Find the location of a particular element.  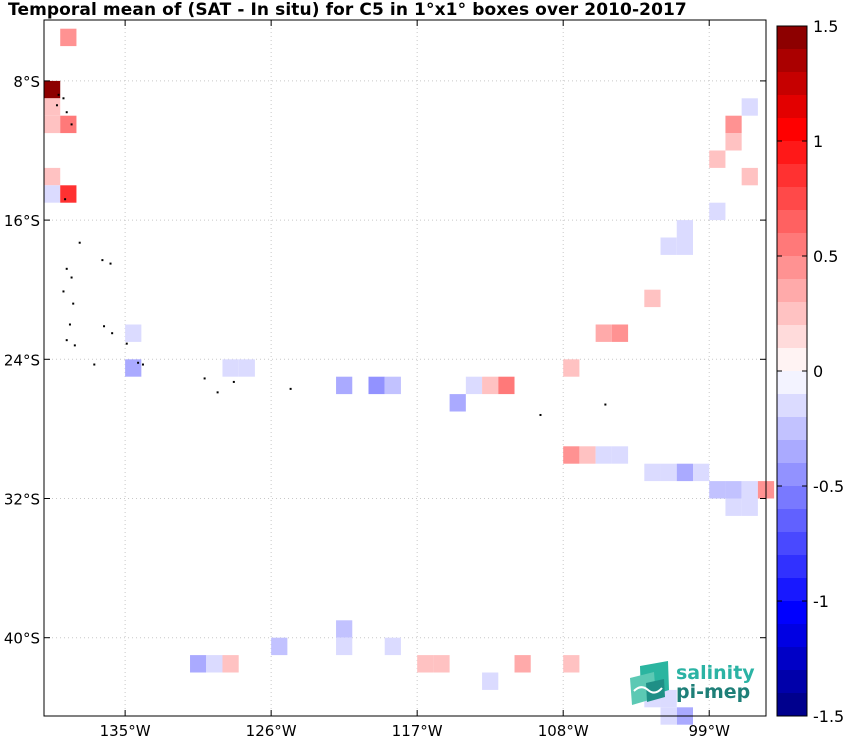

colorbar-tick-label: -1.5 is located at coordinates (828, 716).